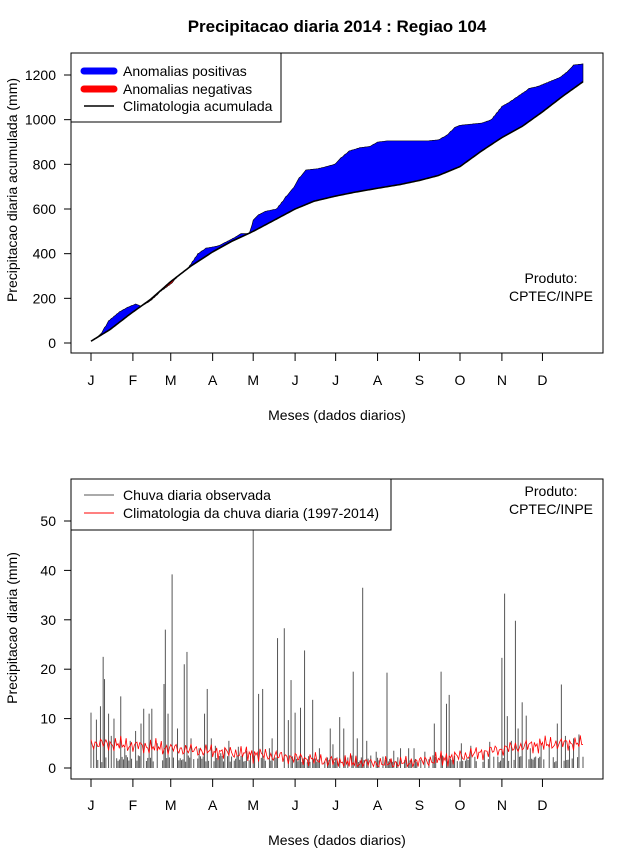 This screenshot has height=855, width=640. What do you see at coordinates (40, 75) in the screenshot?
I see `y-tick-label-top-6: 1200` at bounding box center [40, 75].